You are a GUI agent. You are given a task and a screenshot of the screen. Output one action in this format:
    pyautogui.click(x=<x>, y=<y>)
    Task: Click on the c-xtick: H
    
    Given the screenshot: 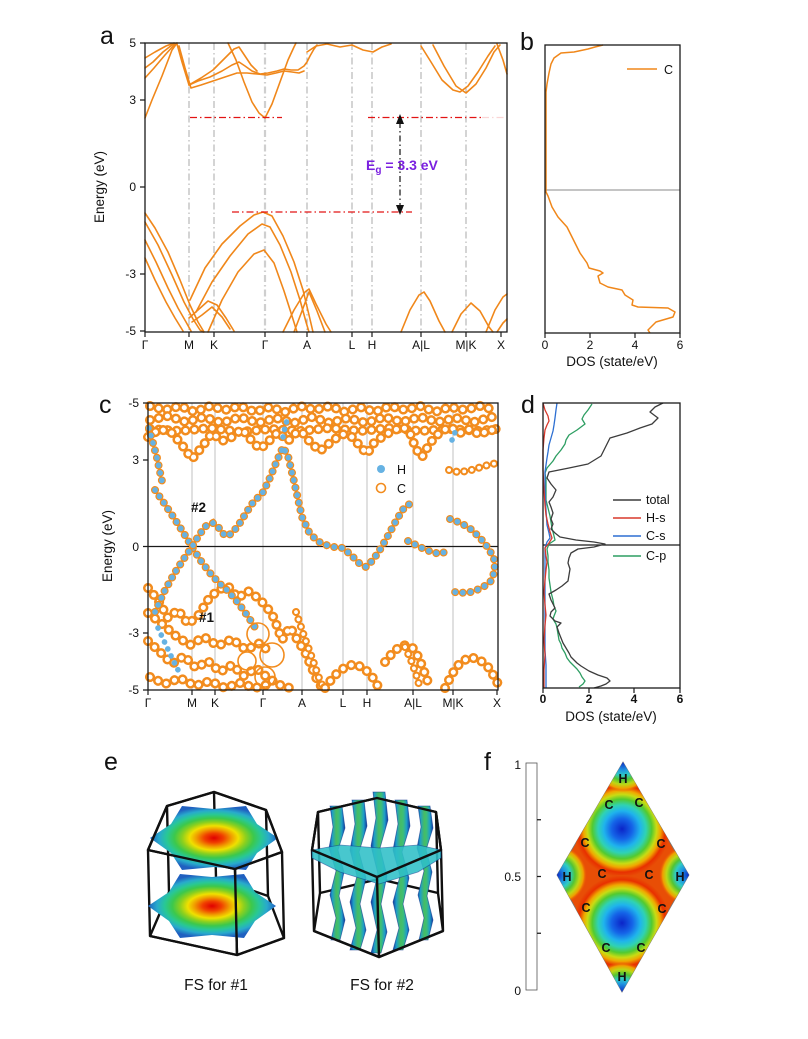 What is the action you would take?
    pyautogui.click(x=367, y=703)
    